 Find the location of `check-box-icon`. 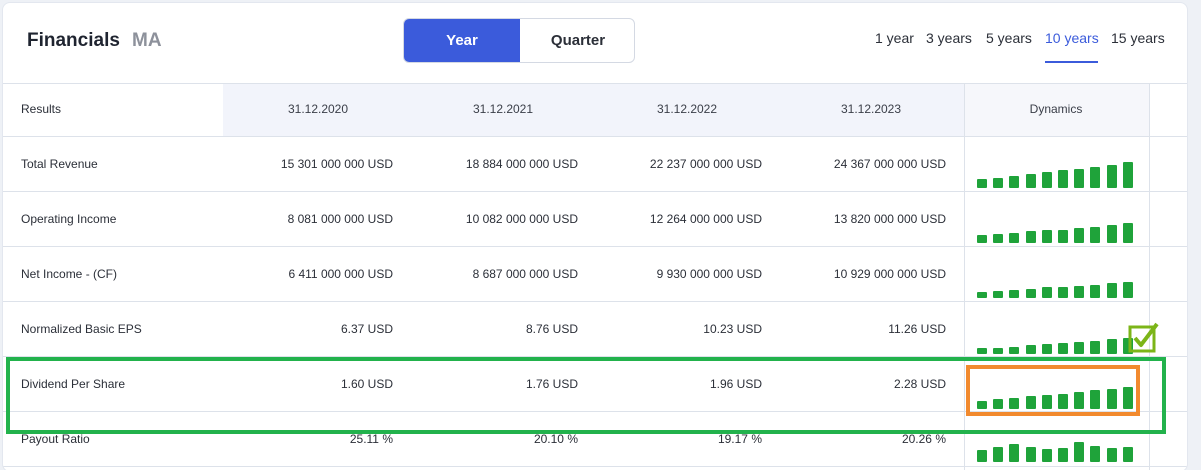

check-box-icon is located at coordinates (1143, 337).